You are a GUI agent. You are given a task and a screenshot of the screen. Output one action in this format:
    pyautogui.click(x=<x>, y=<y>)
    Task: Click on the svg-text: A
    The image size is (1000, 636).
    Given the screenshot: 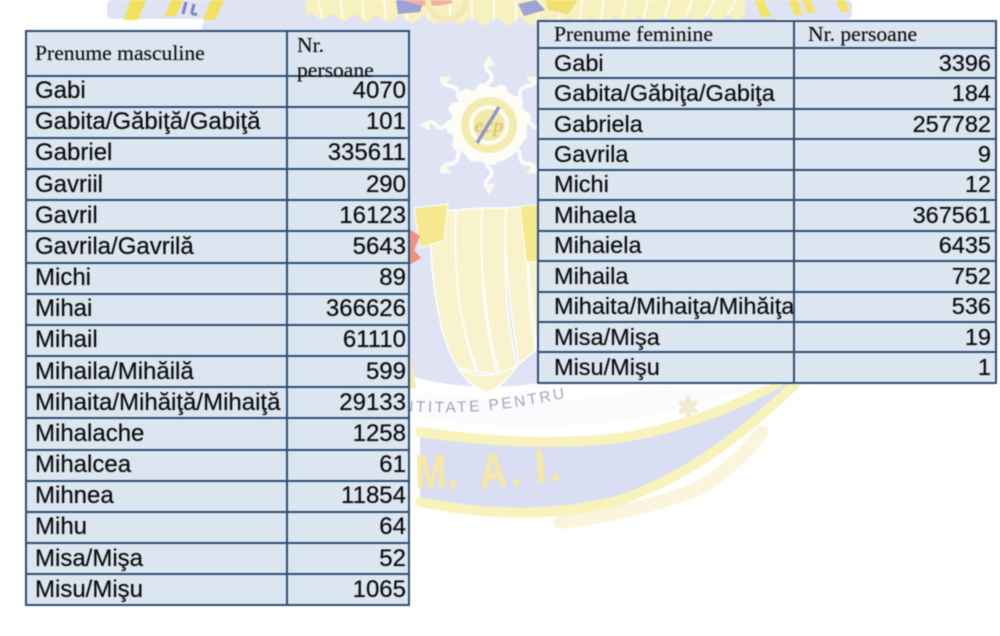 What is the action you would take?
    pyautogui.click(x=493, y=471)
    